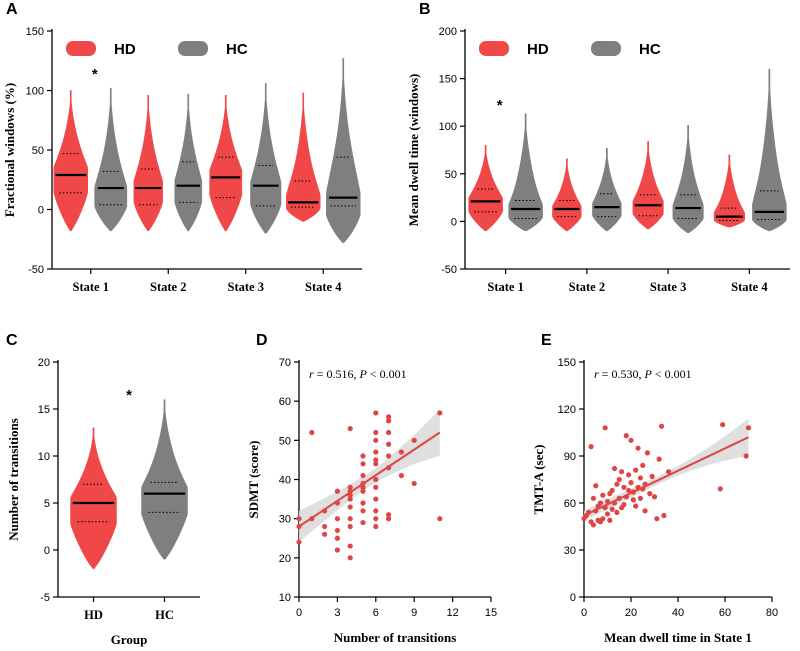  What do you see at coordinates (262, 340) in the screenshot?
I see `panel-label: D` at bounding box center [262, 340].